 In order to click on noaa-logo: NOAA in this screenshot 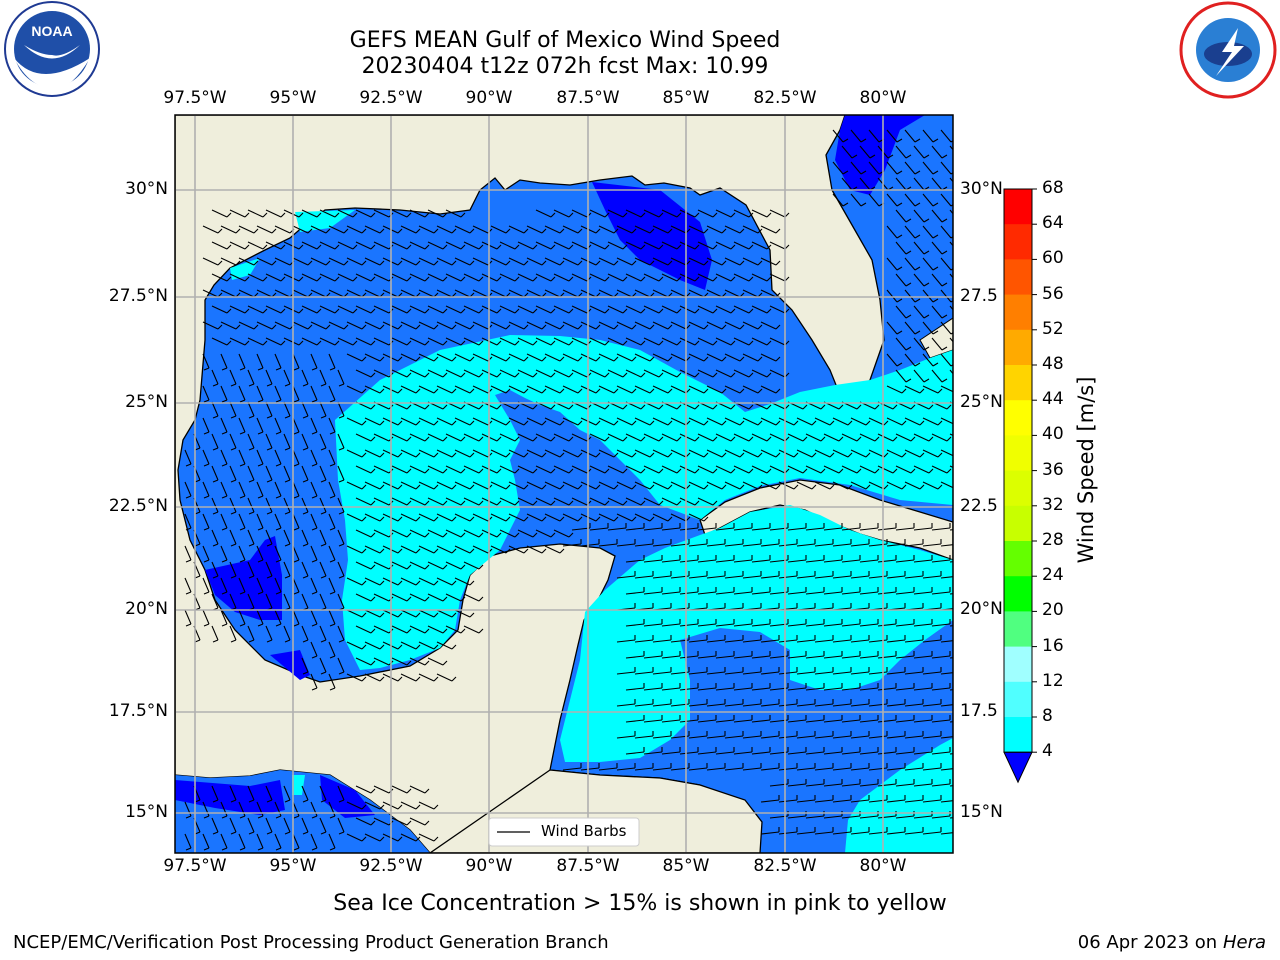, I will do `click(52, 49)`.